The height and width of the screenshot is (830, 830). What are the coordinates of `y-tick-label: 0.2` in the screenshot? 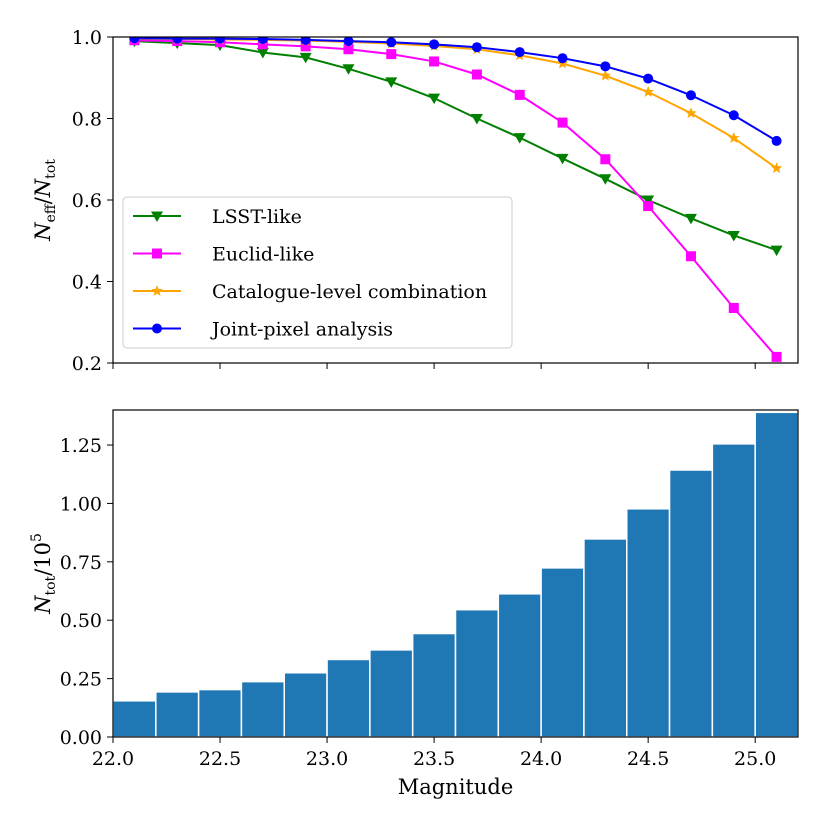 It's located at (87, 364).